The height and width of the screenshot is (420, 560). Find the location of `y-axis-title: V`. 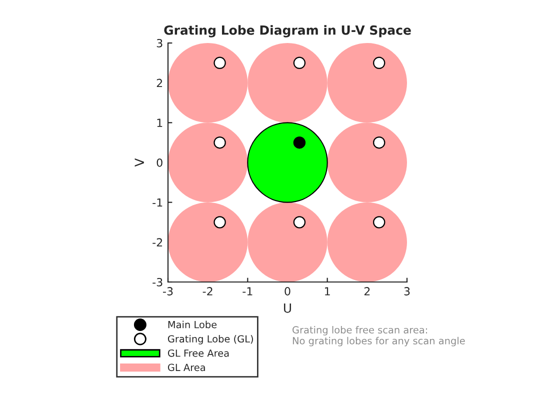

y-axis-title: V is located at coordinates (139, 162).